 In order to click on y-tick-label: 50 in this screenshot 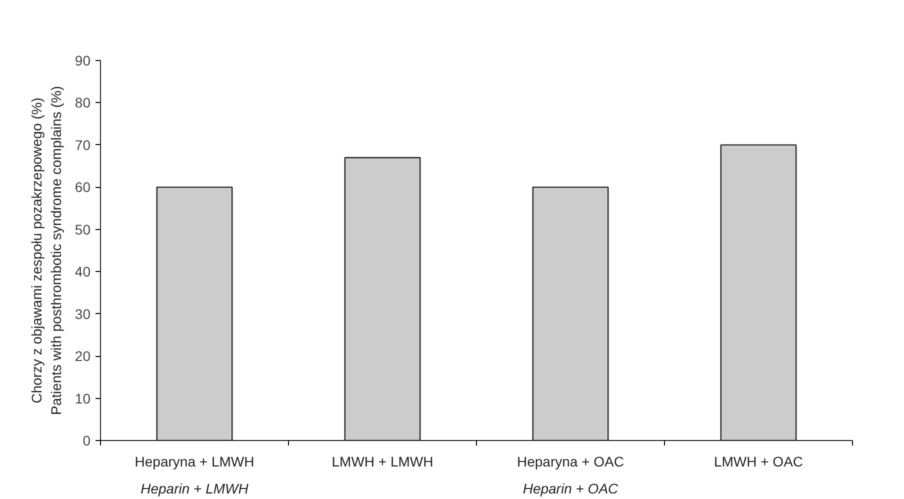, I will do `click(82, 229)`.